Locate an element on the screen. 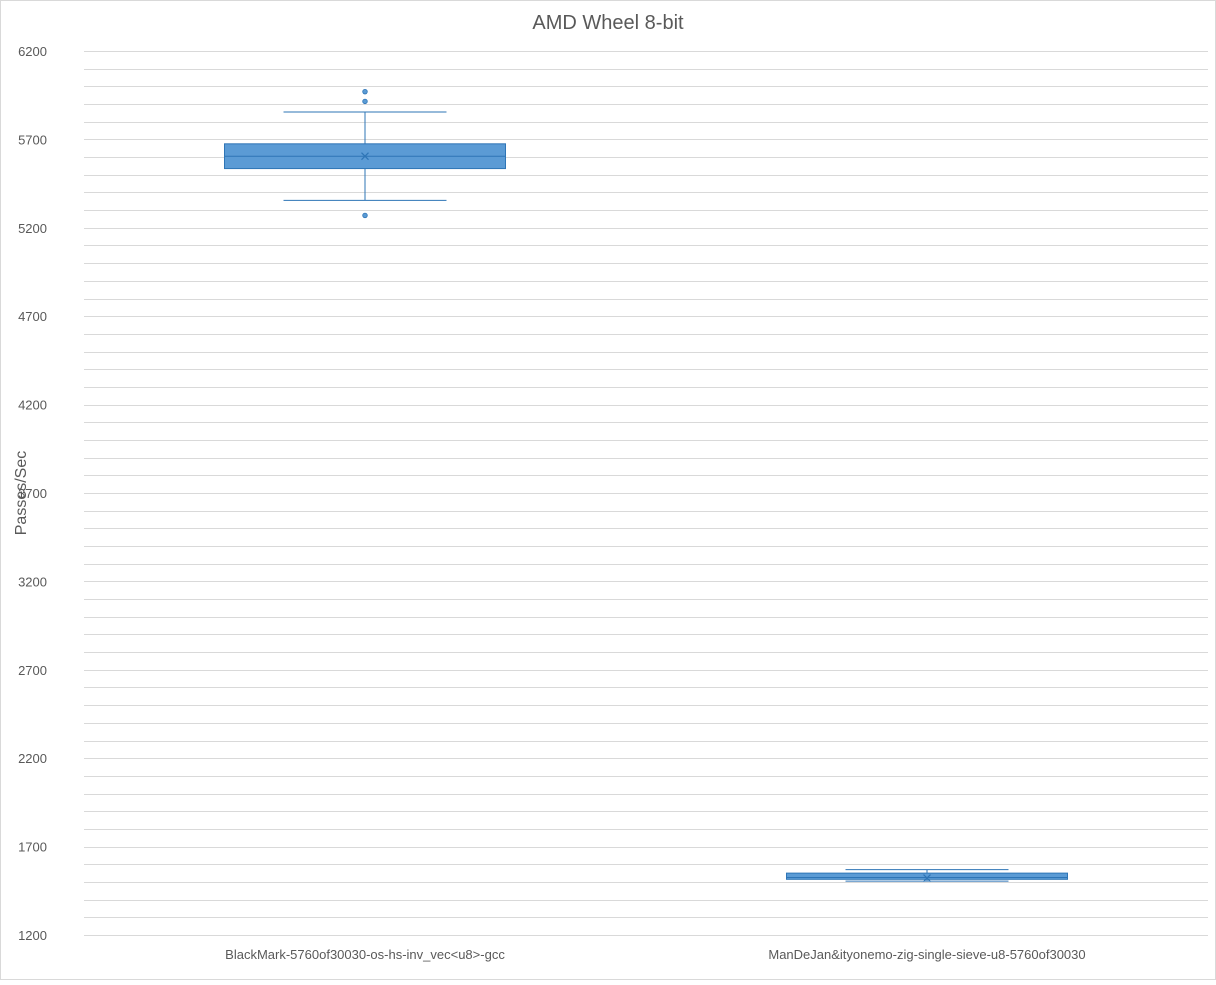  y-tick-label: 1200 is located at coordinates (32, 935).